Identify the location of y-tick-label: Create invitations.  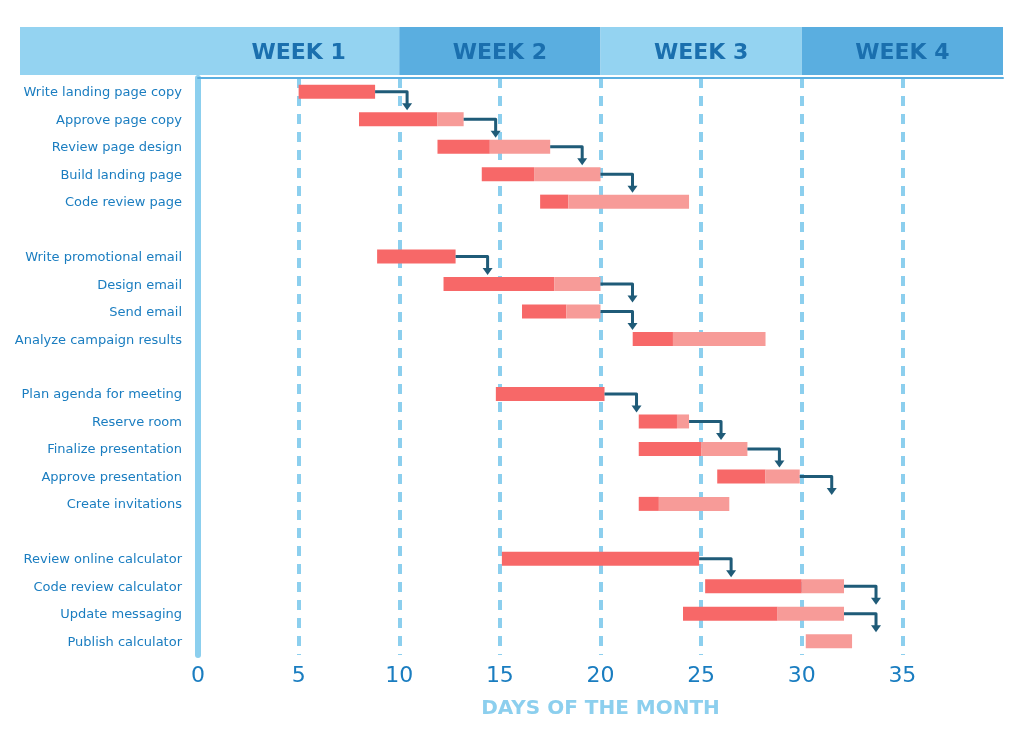
(124, 504).